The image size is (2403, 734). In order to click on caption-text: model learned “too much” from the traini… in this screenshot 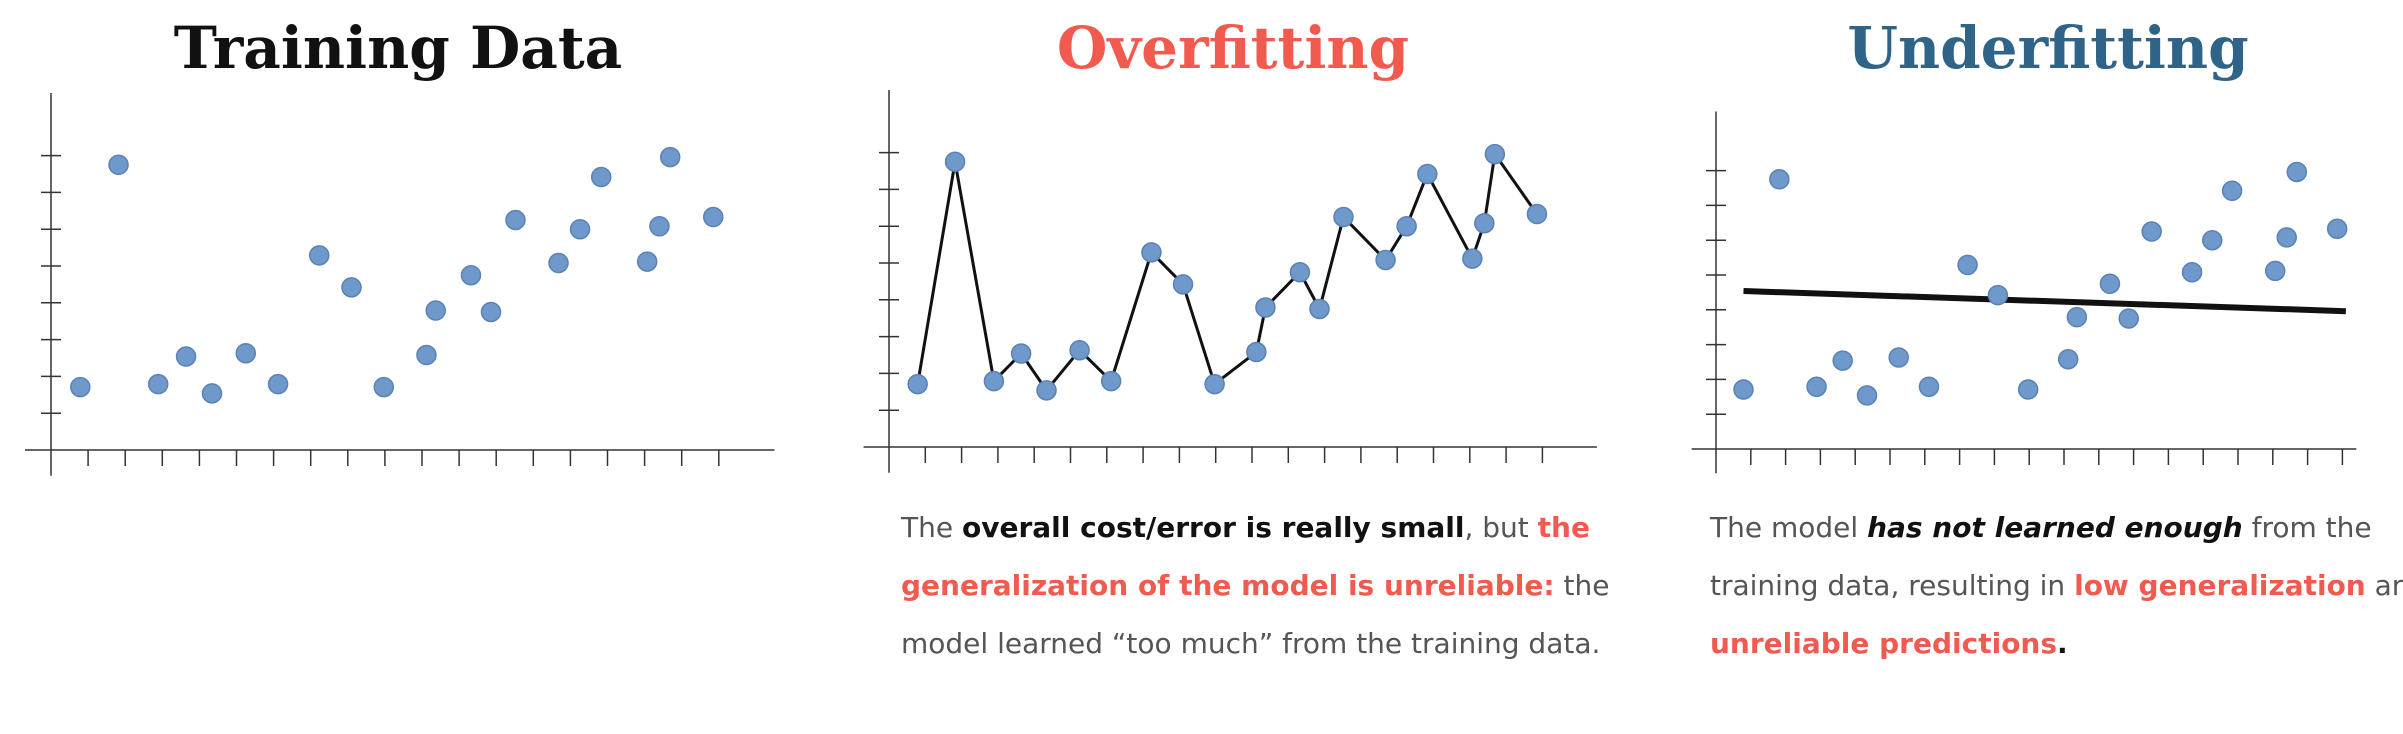, I will do `click(1251, 643)`.